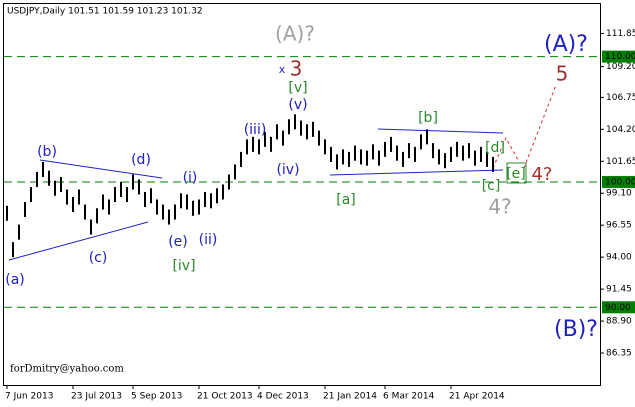 This screenshot has height=407, width=635. I want to click on wave-label: [a], so click(346, 200).